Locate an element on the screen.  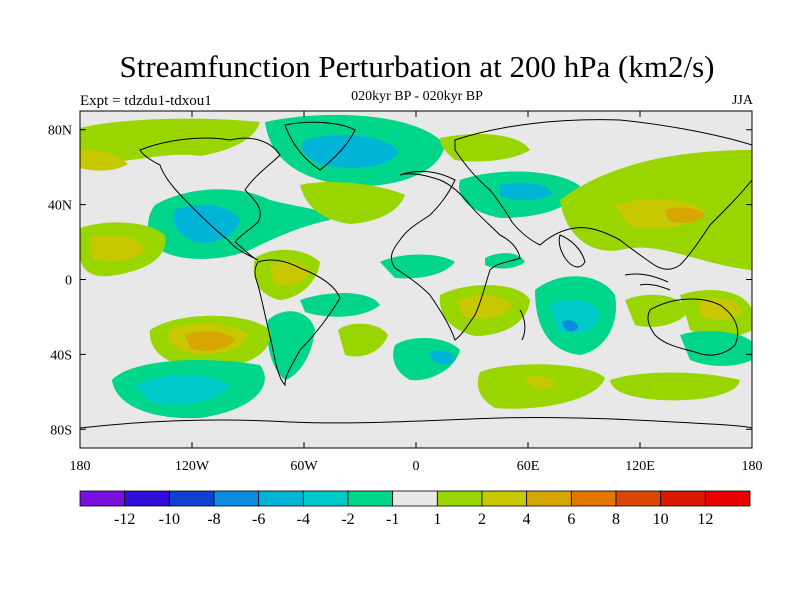
colorbar-label: -12 is located at coordinates (124, 519).